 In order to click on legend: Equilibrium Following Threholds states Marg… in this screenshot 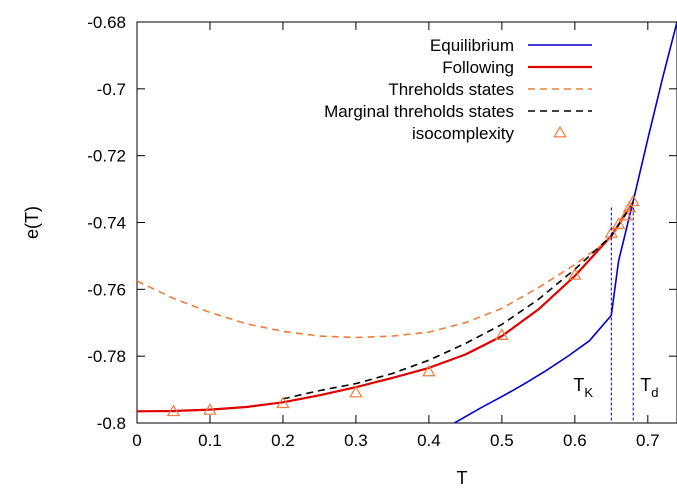, I will do `click(458, 89)`.